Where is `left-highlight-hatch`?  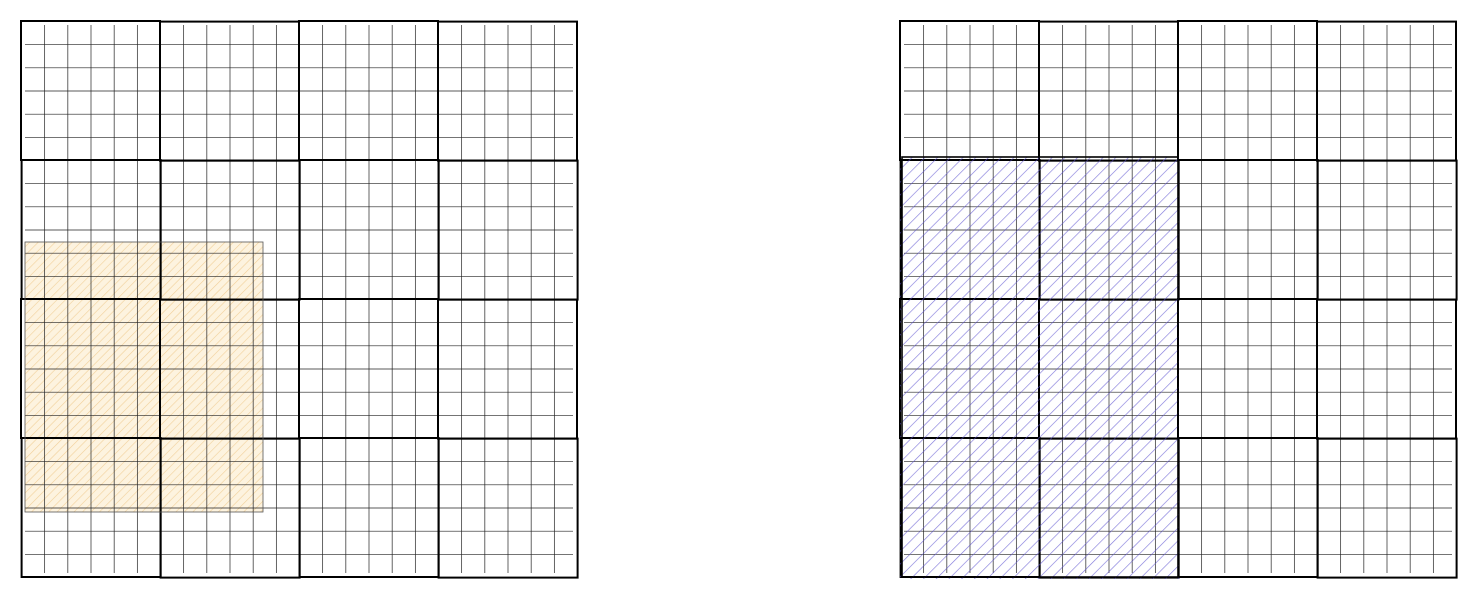 left-highlight-hatch is located at coordinates (144, 377).